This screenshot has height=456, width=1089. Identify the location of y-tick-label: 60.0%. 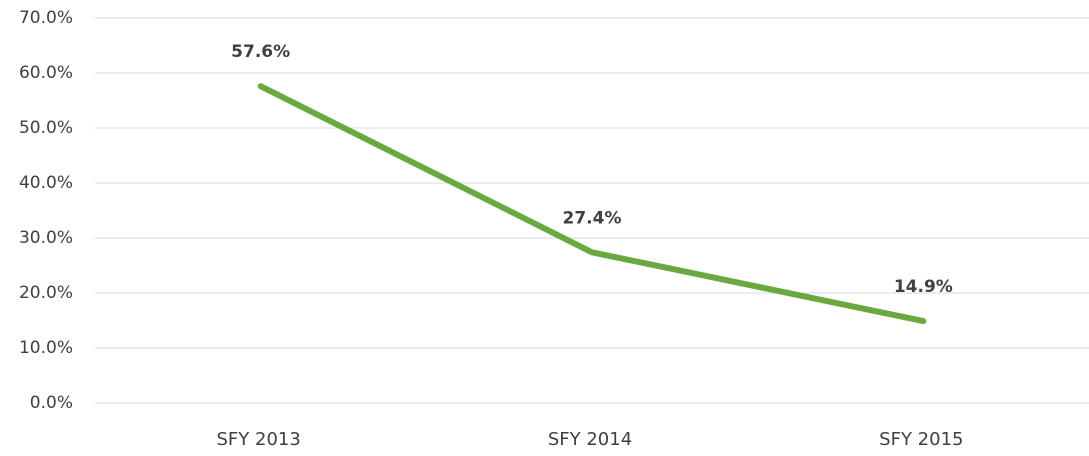
(46, 73).